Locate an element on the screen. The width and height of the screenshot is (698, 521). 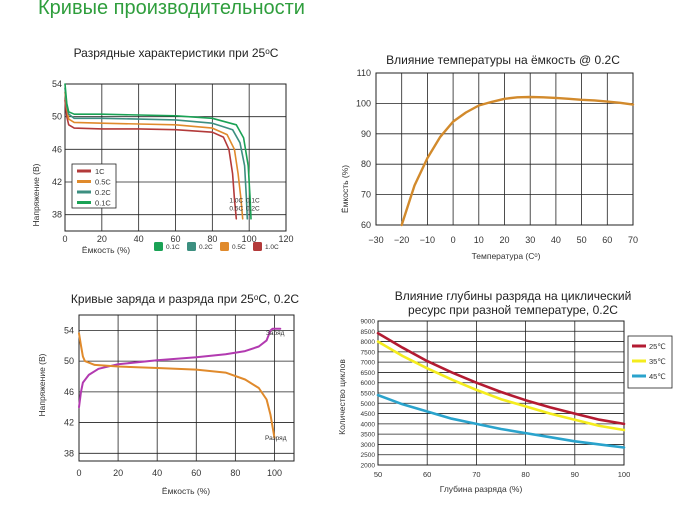
legend-label: 25℃ is located at coordinates (657, 346).